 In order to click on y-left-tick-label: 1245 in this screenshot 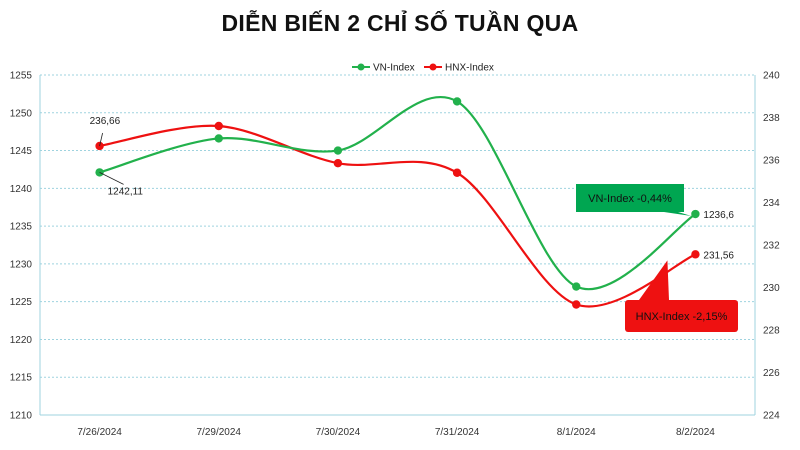, I will do `click(21, 151)`.